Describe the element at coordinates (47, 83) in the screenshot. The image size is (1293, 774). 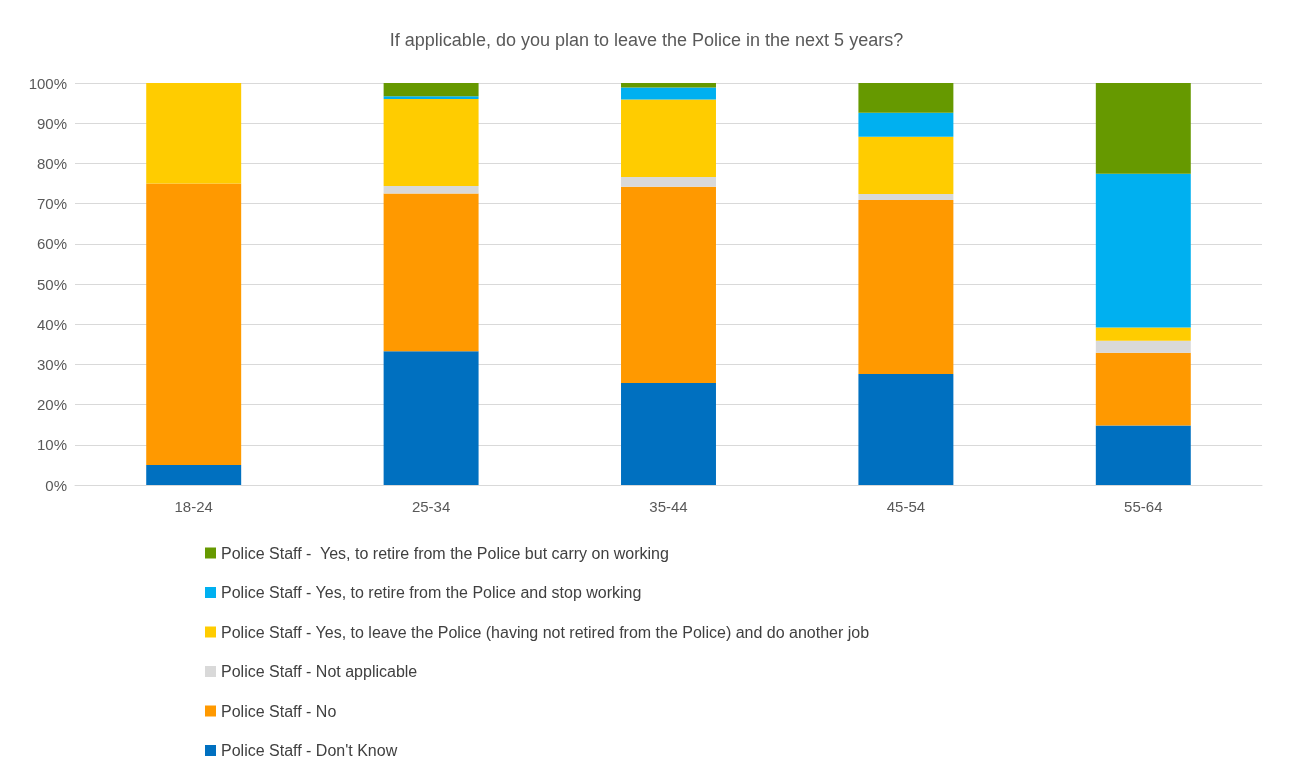
I see `y-tick-label: 100%` at that location.